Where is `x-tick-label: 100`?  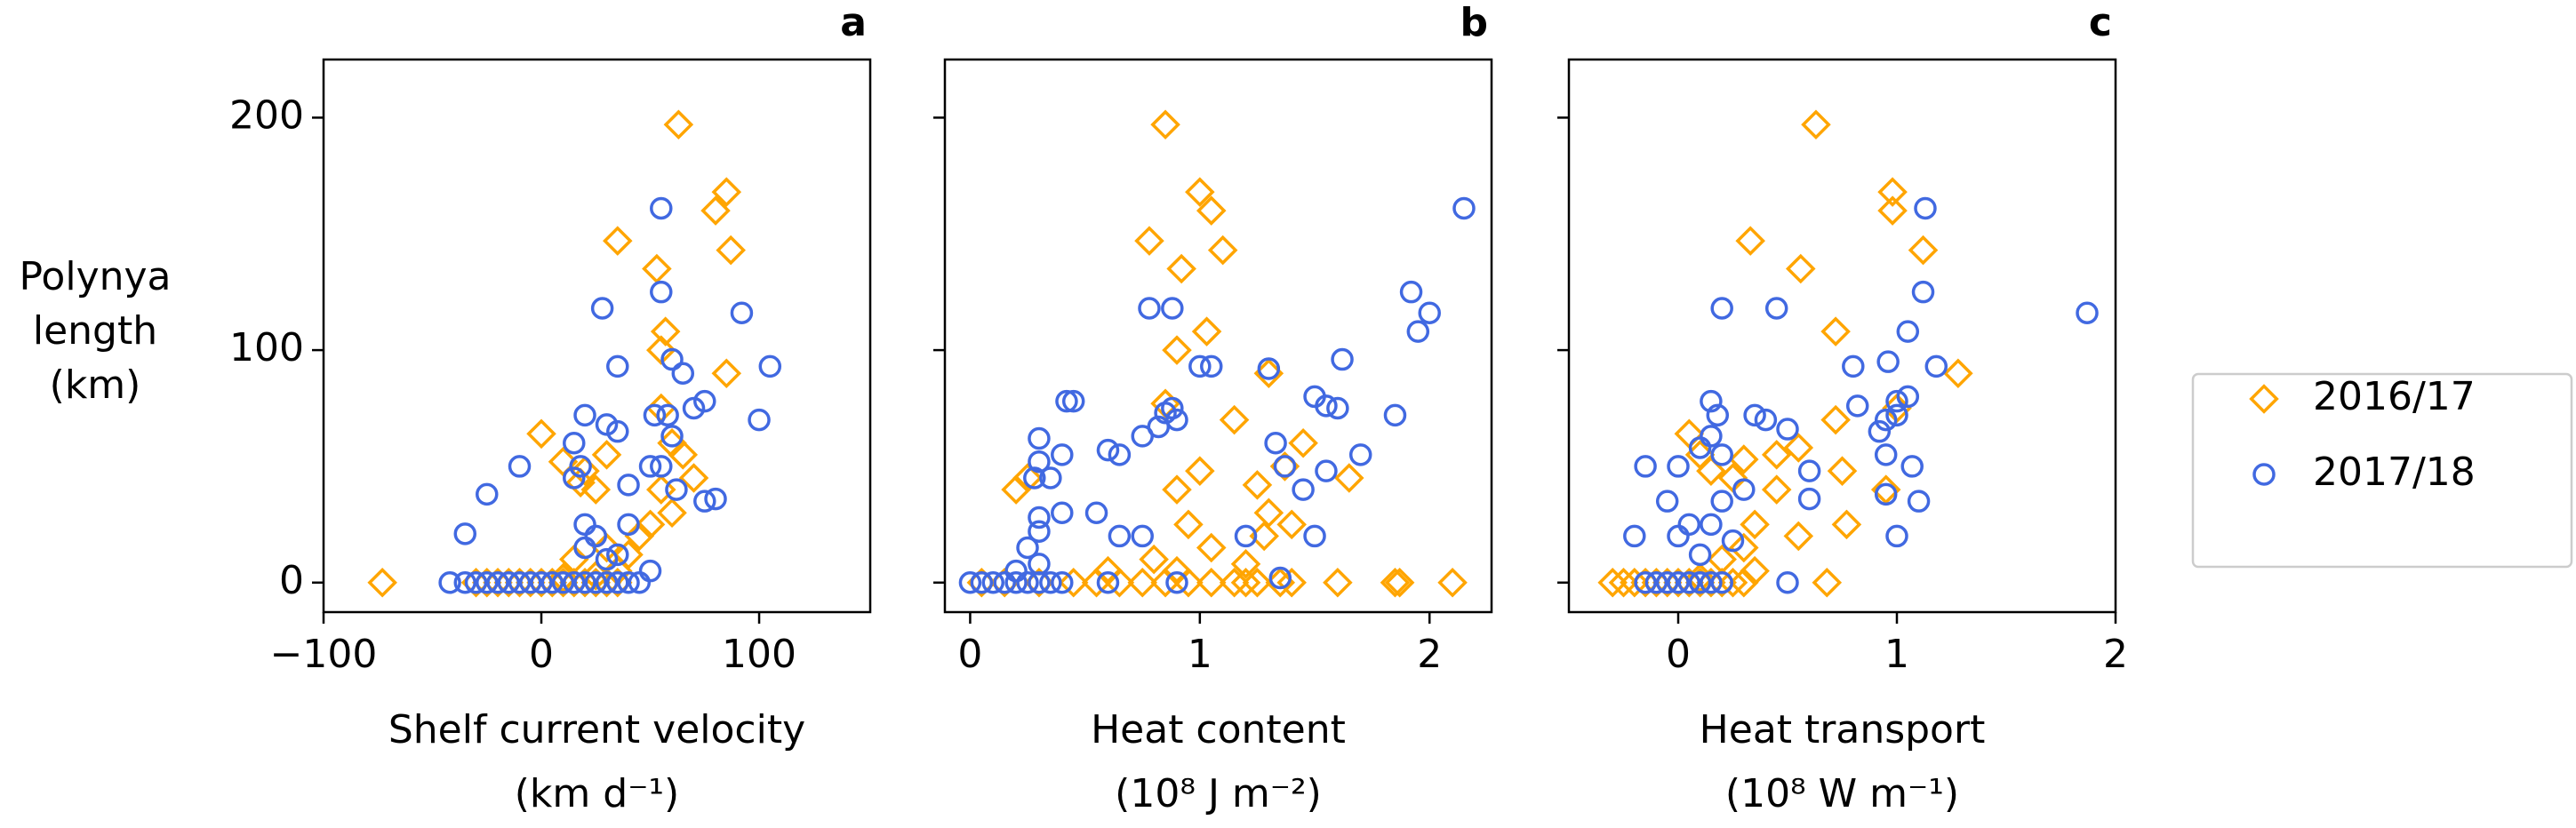 x-tick-label: 100 is located at coordinates (759, 654).